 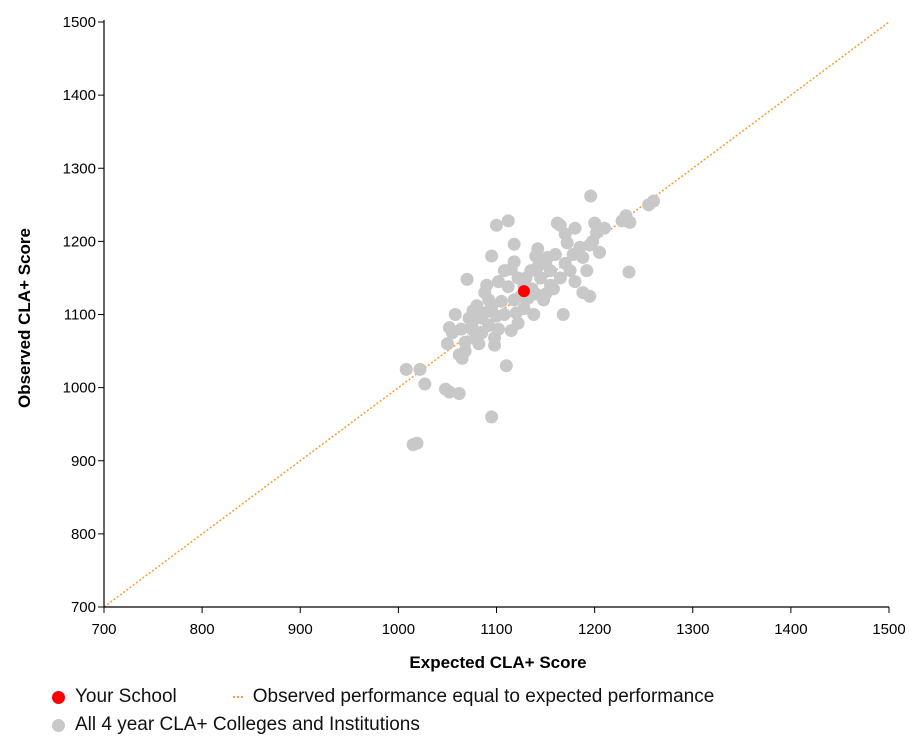 What do you see at coordinates (24, 318) in the screenshot?
I see `y-axis-title: Observed CLA+ Score` at bounding box center [24, 318].